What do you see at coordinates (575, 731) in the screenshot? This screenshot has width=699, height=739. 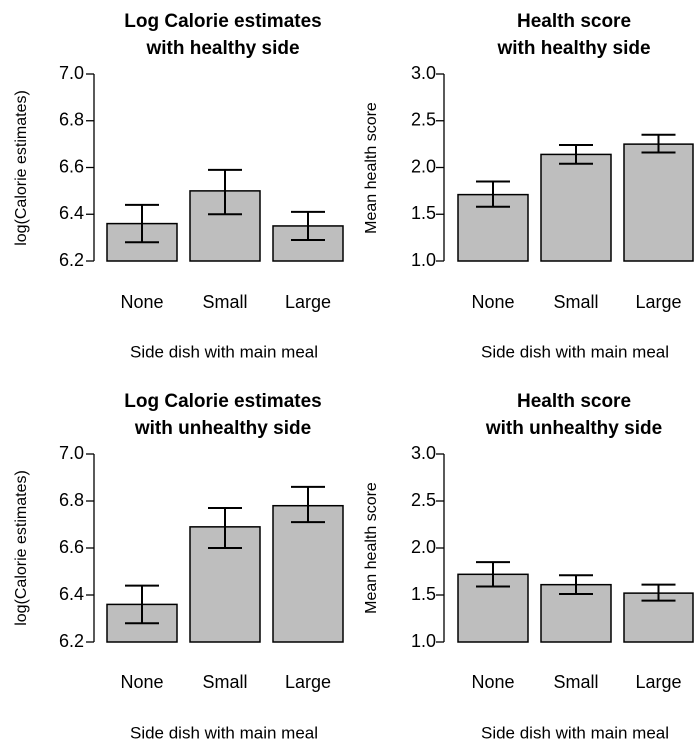 I see `bottom-right-x-axis-label: Side dish with main meal` at bounding box center [575, 731].